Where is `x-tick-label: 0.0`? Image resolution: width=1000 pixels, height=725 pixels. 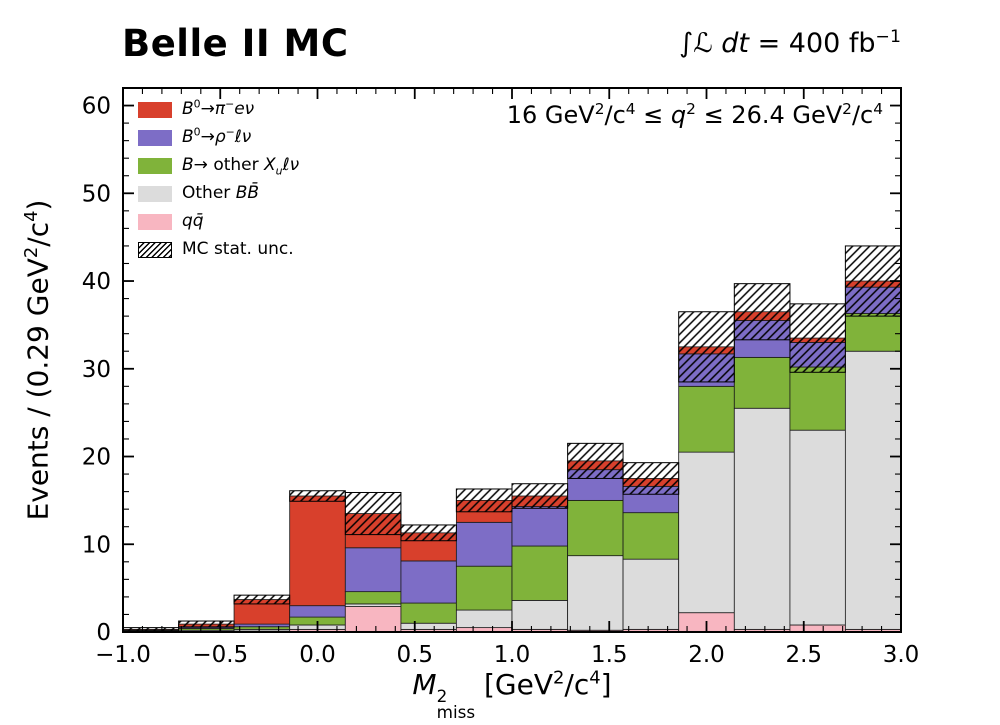
x-tick-label: 0.0 is located at coordinates (317, 655).